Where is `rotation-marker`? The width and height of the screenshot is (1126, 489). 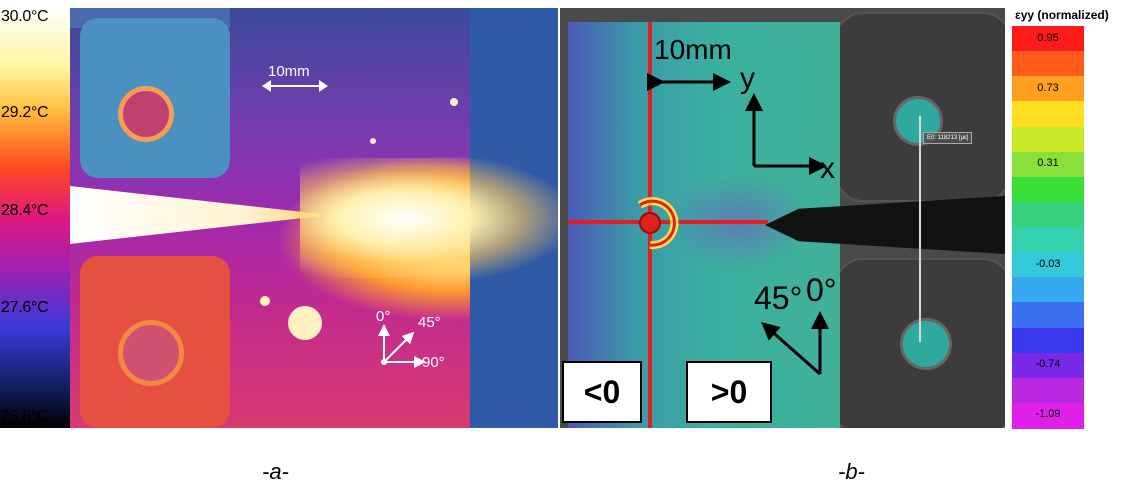 rotation-marker is located at coordinates (658, 223).